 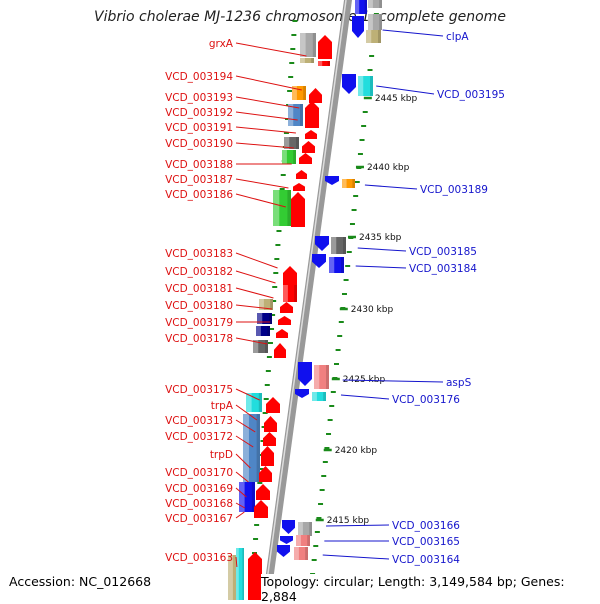 I want to click on scale-label: 2435 kbp, so click(x=380, y=238).